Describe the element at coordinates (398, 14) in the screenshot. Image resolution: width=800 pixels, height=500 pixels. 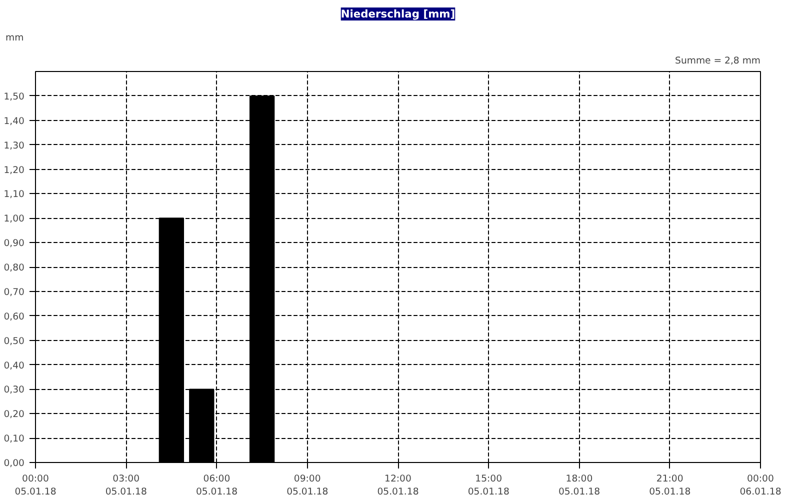
I see `chart-title: Niederschlag [mm]` at that location.